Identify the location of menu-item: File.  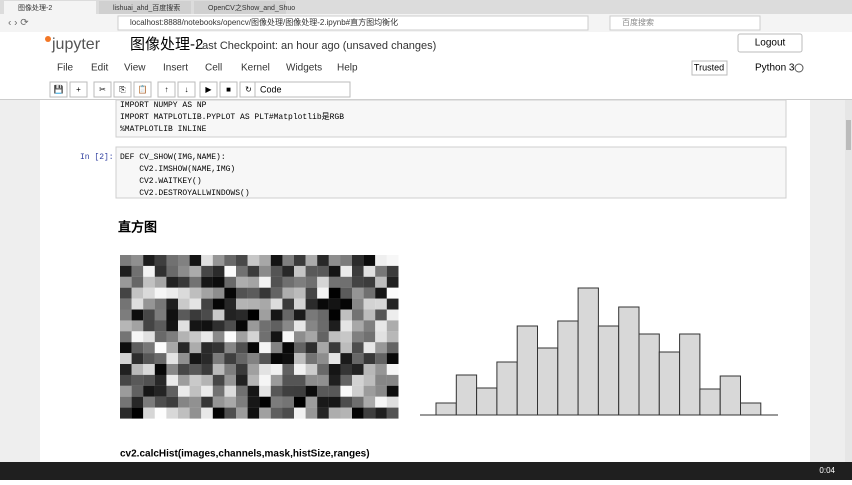
(65, 68).